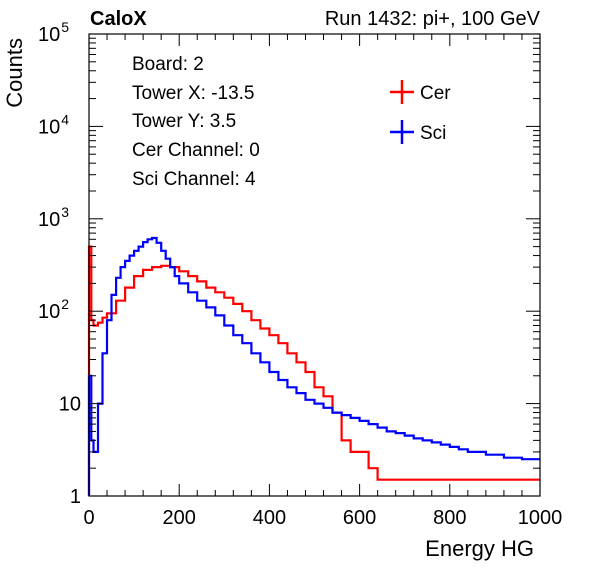 The width and height of the screenshot is (596, 572). Describe the element at coordinates (70, 405) in the screenshot. I see `y-tick-label: 10` at that location.